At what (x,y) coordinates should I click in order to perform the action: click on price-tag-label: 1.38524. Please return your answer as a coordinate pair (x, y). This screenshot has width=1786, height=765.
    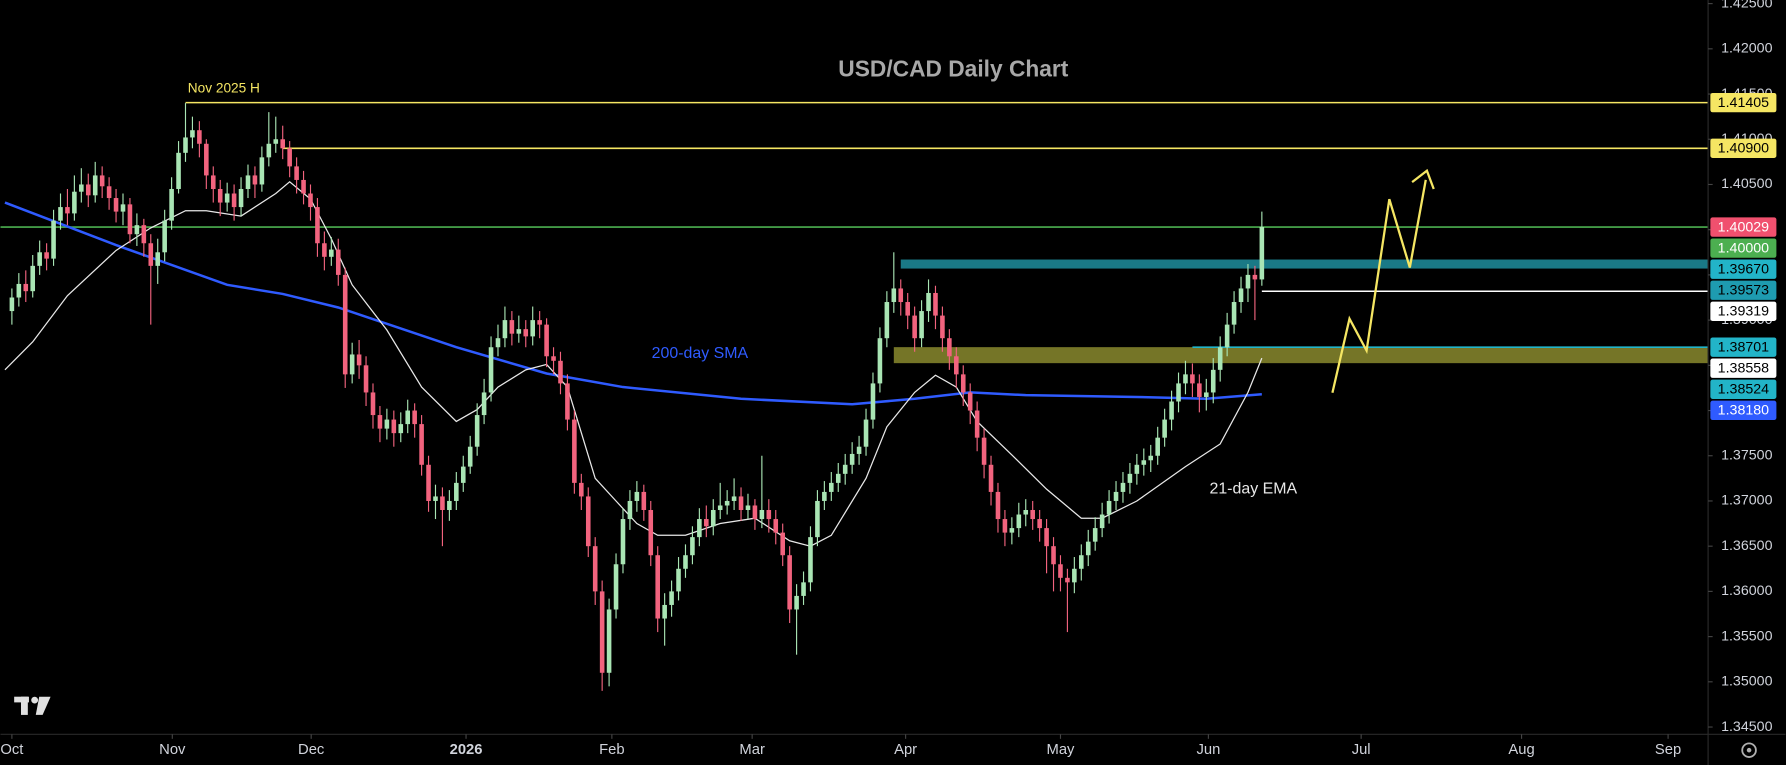
    Looking at the image, I should click on (1743, 390).